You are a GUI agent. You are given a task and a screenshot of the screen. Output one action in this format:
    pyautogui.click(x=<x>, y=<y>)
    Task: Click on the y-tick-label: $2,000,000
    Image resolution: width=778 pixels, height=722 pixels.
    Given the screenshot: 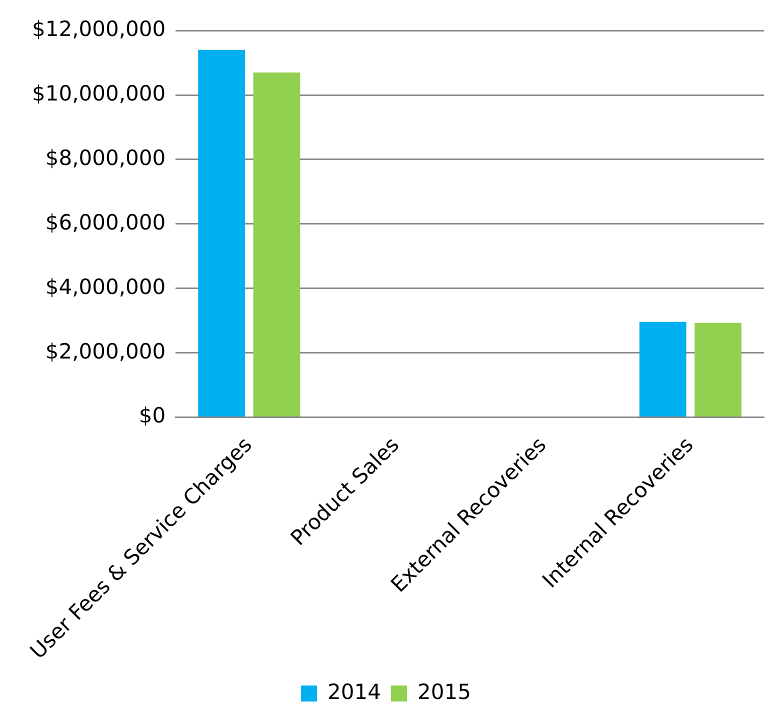 What is the action you would take?
    pyautogui.click(x=105, y=351)
    